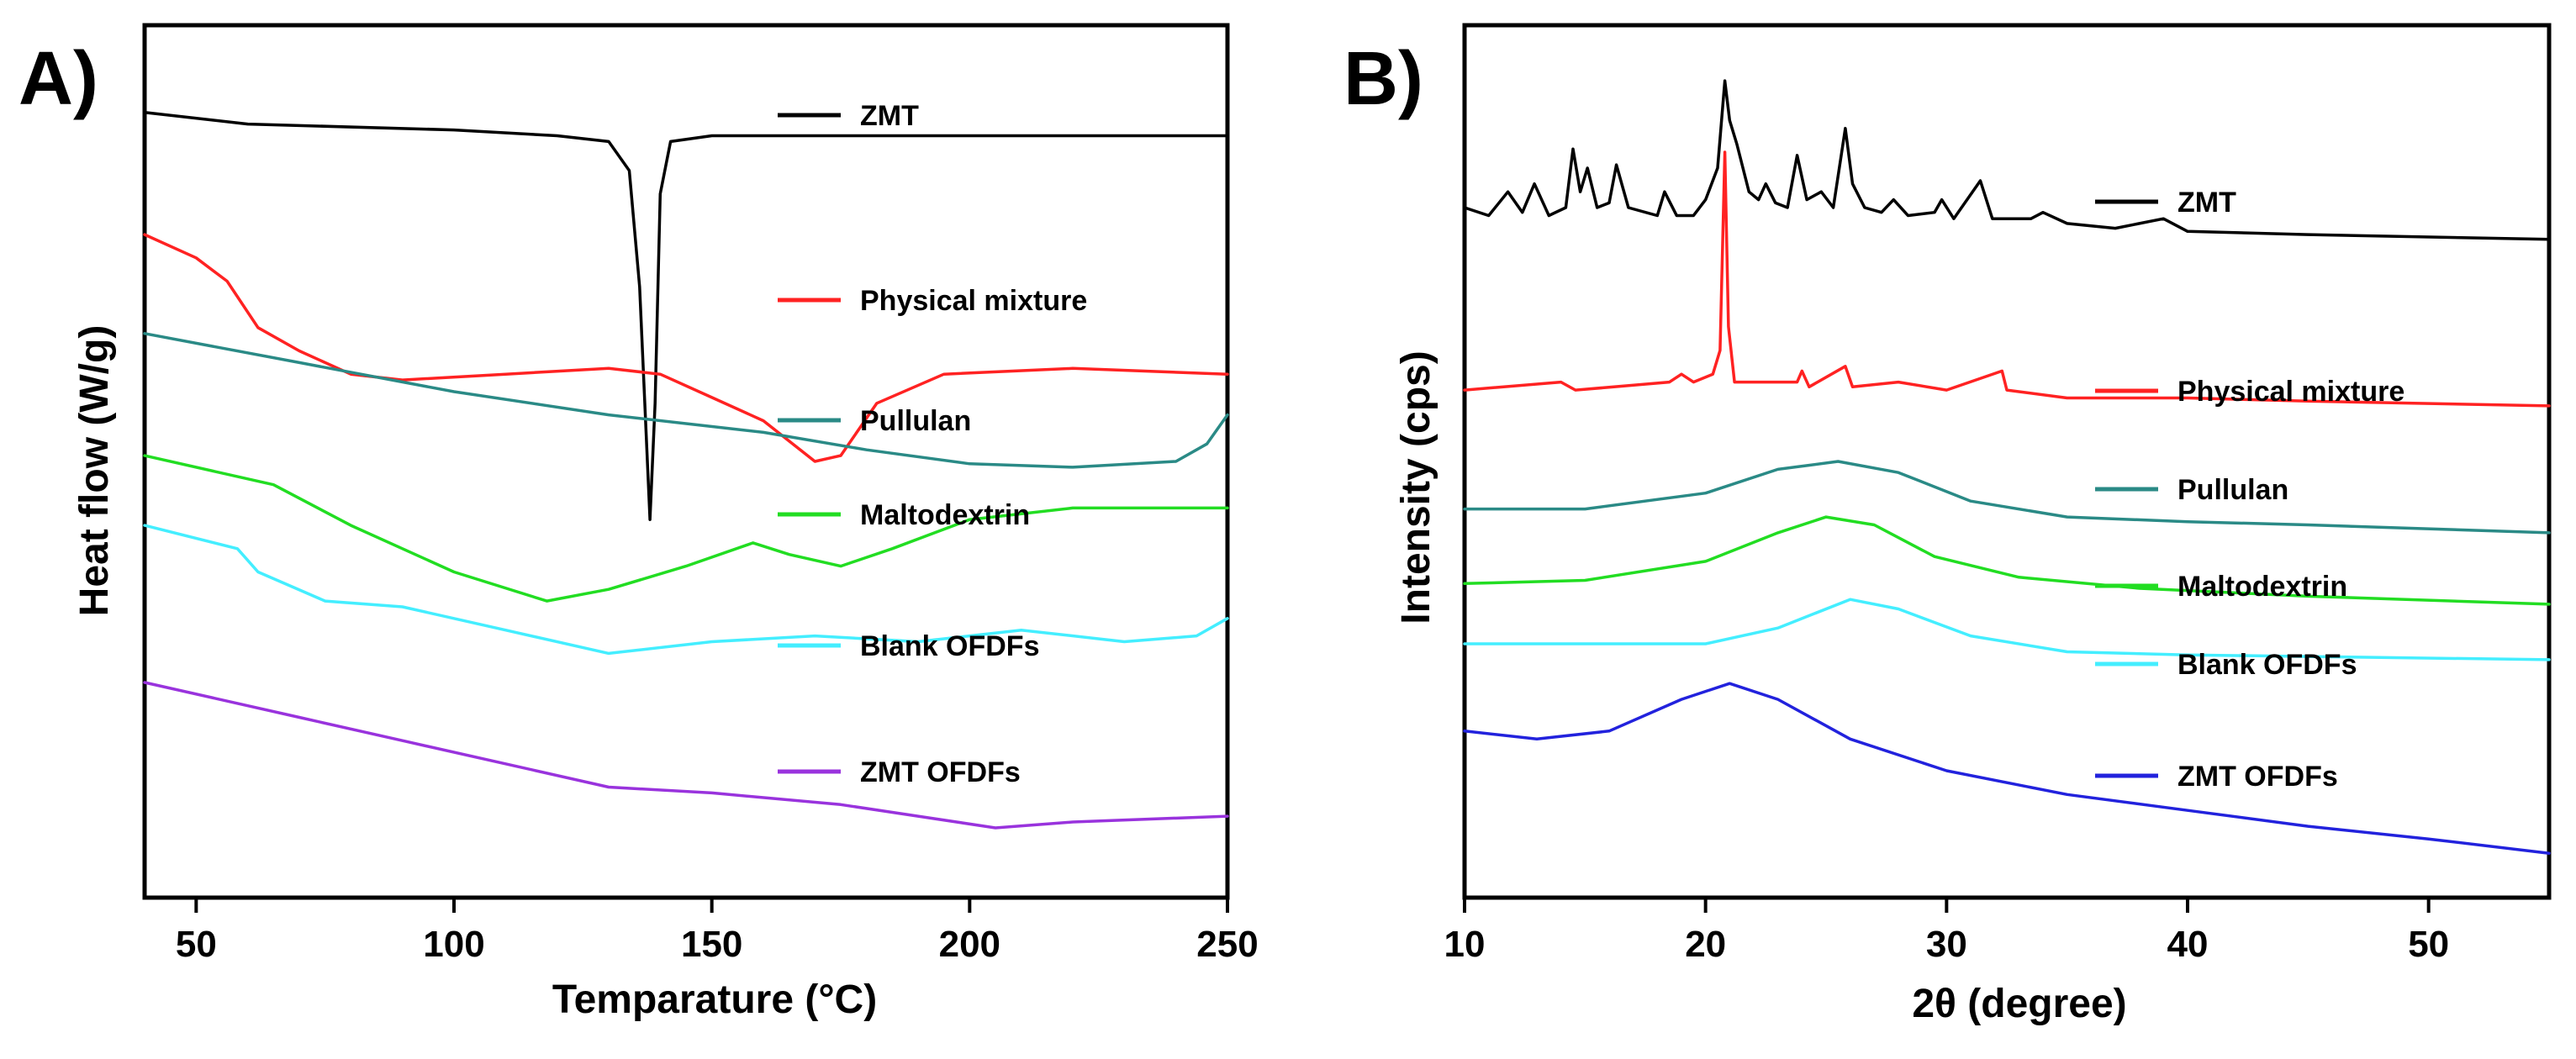  Describe the element at coordinates (712, 944) in the screenshot. I see `x-tick-label: 150` at that location.